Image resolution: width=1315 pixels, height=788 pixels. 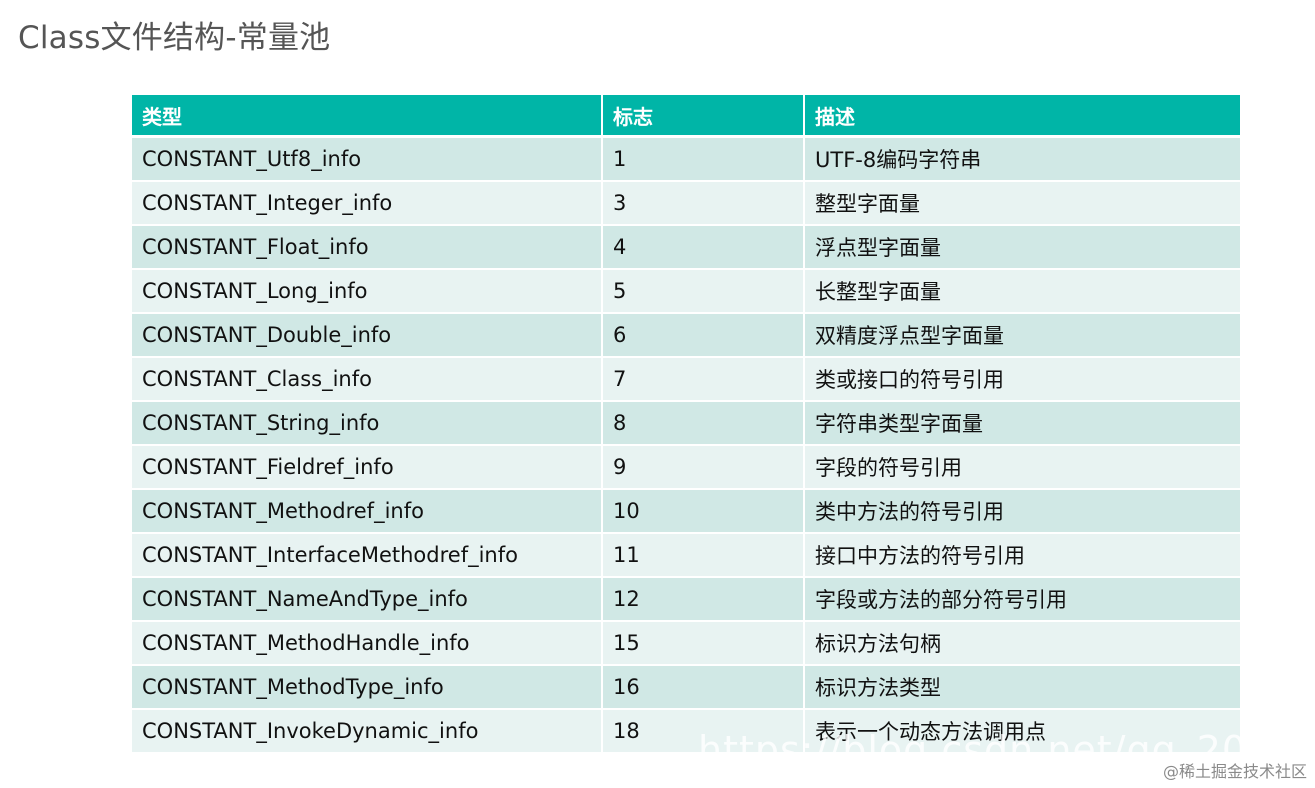 I want to click on header-description: 描述, so click(x=1022, y=116).